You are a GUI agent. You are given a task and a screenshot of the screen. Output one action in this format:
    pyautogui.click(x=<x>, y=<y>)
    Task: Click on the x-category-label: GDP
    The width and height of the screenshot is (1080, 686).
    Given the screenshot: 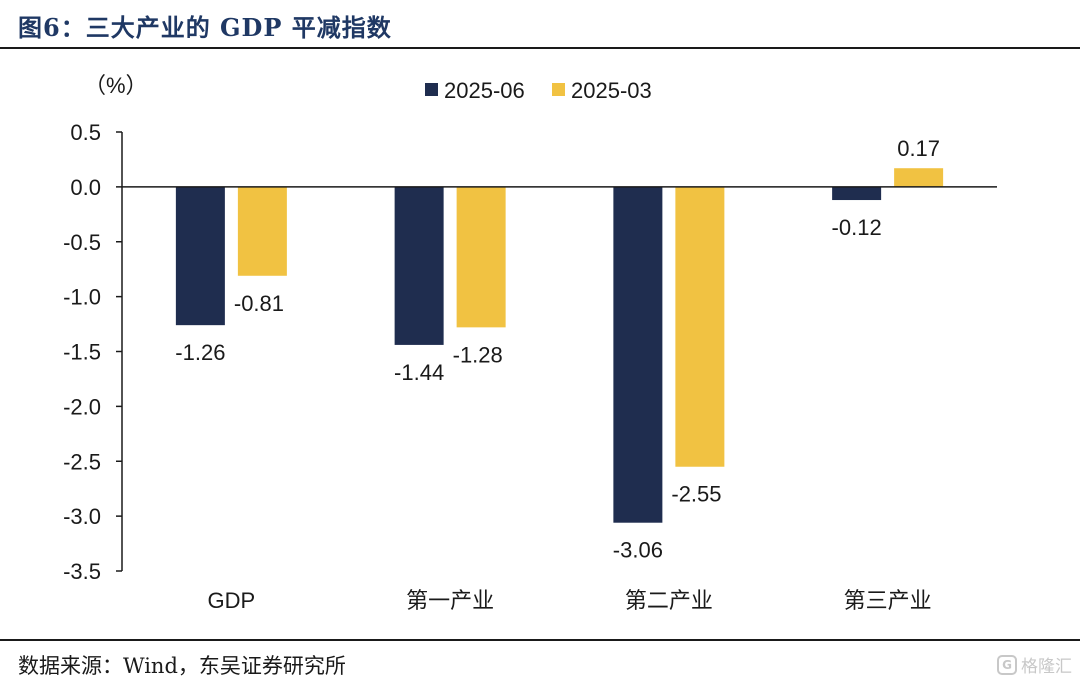 What is the action you would take?
    pyautogui.click(x=232, y=600)
    